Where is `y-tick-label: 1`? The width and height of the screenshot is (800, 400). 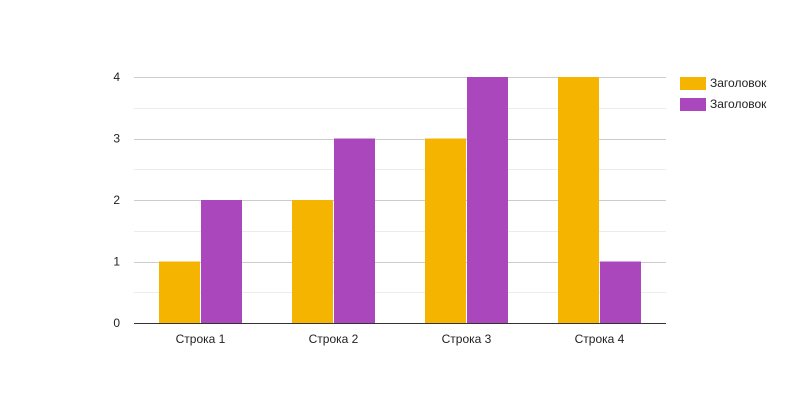
y-tick-label: 1 is located at coordinates (116, 262).